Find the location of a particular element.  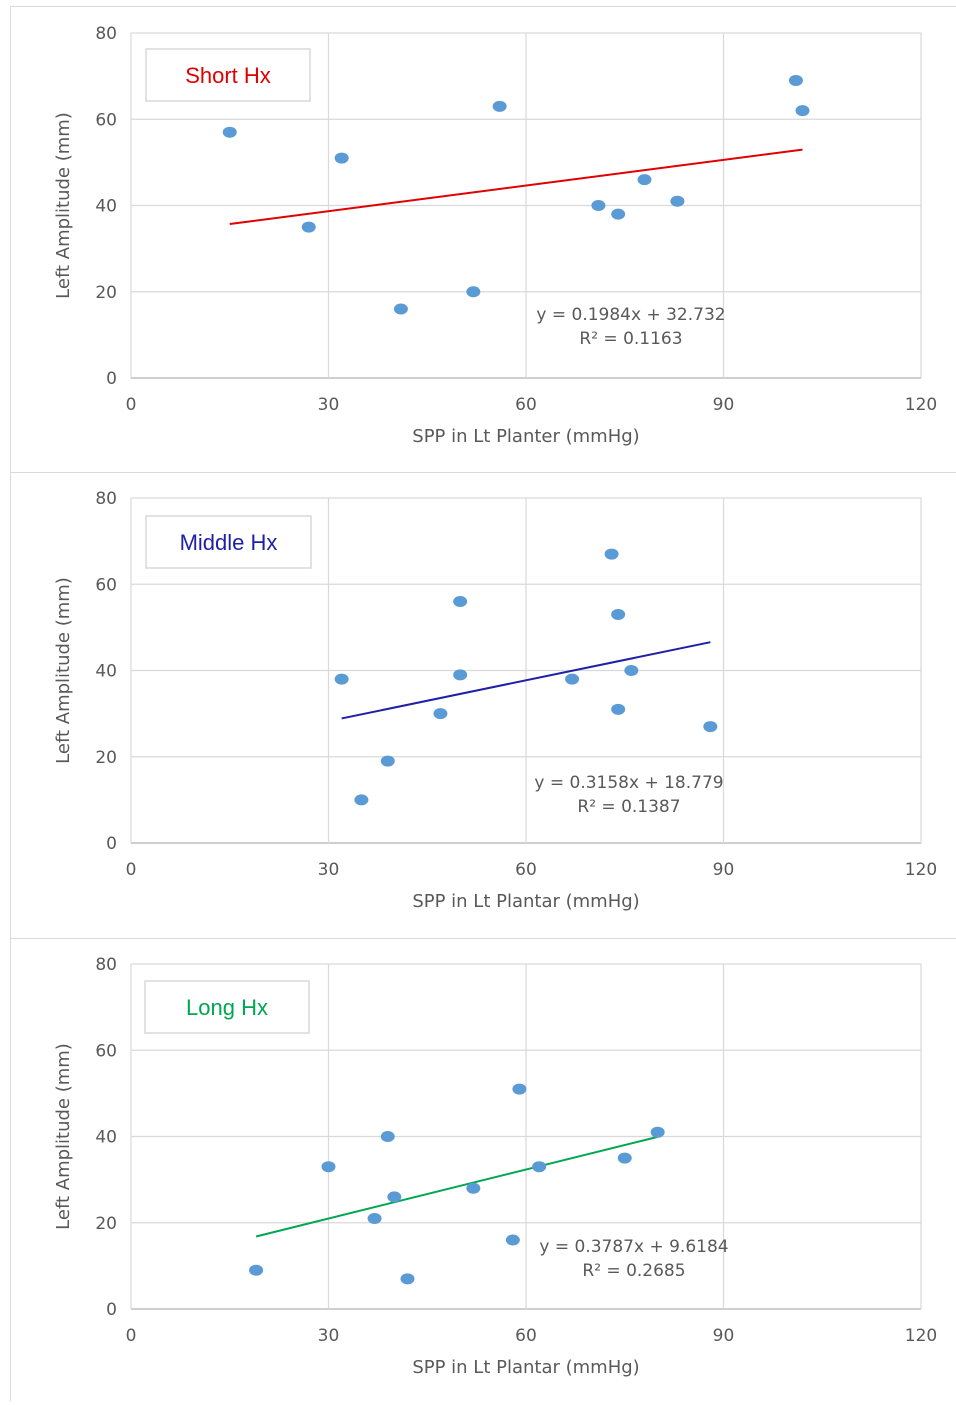

r-squared-label: R² = 0.1163 is located at coordinates (630, 339).